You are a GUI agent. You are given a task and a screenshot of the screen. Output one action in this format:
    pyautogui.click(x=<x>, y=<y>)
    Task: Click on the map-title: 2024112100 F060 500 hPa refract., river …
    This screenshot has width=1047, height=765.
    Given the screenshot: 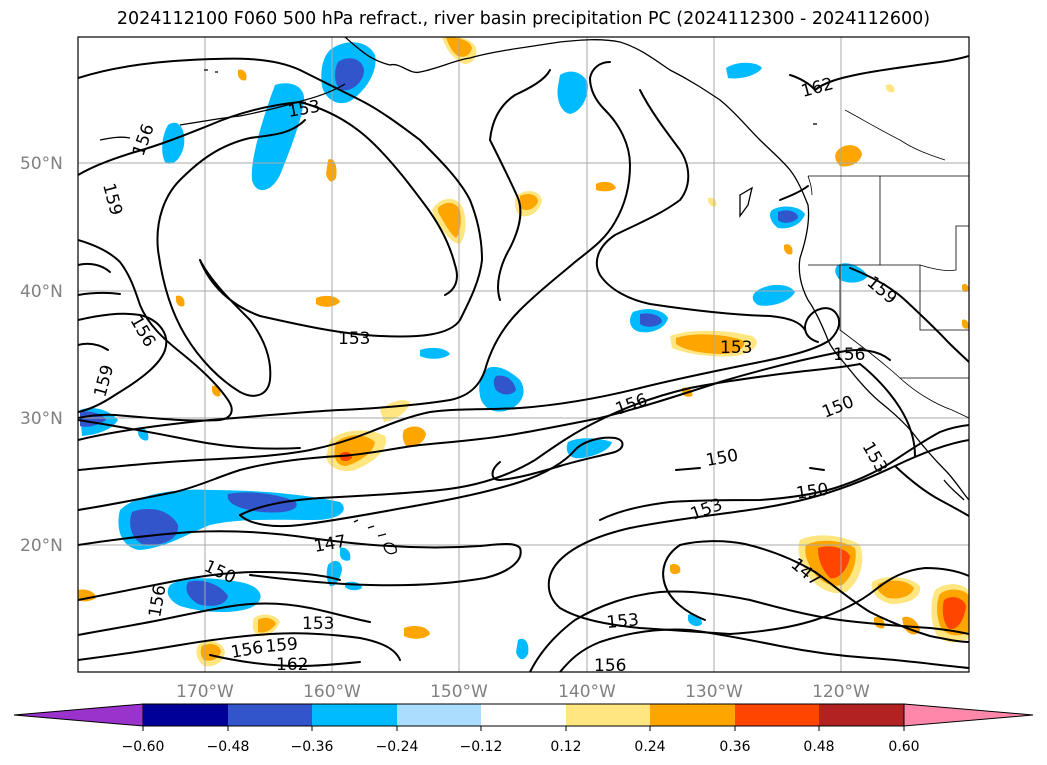 What is the action you would take?
    pyautogui.click(x=523, y=19)
    